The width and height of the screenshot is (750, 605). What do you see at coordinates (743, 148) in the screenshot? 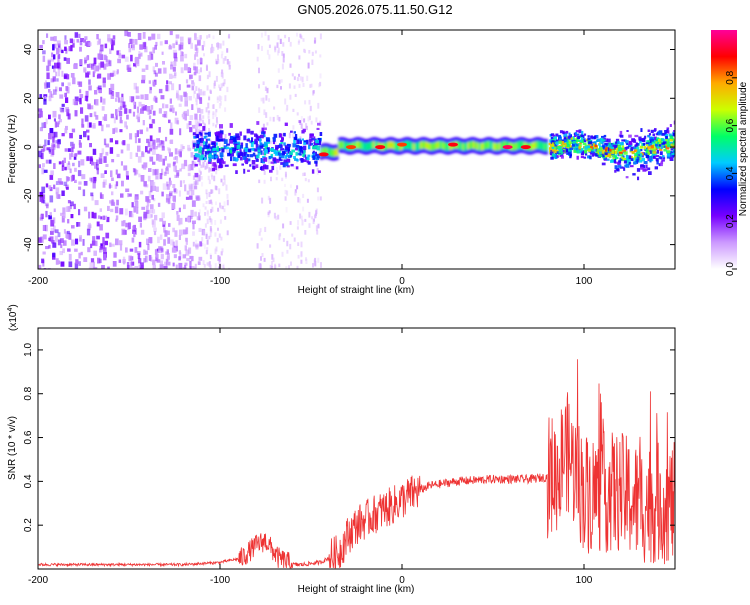
I see `colorbar-label: Normalized spectral amplitude` at bounding box center [743, 148].